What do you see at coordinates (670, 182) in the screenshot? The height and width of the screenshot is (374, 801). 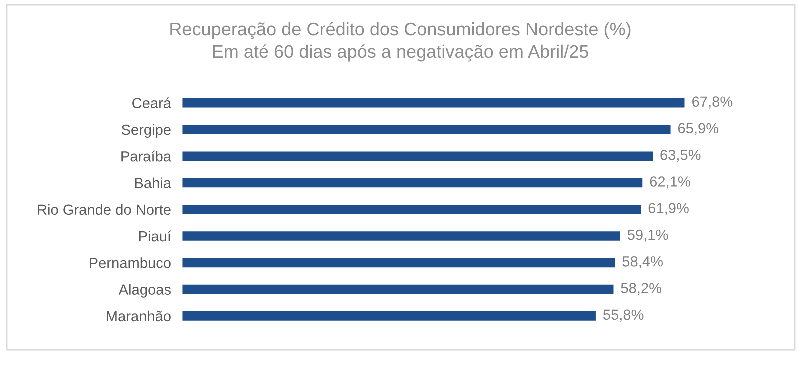 I see `data-label: 62,1%` at bounding box center [670, 182].